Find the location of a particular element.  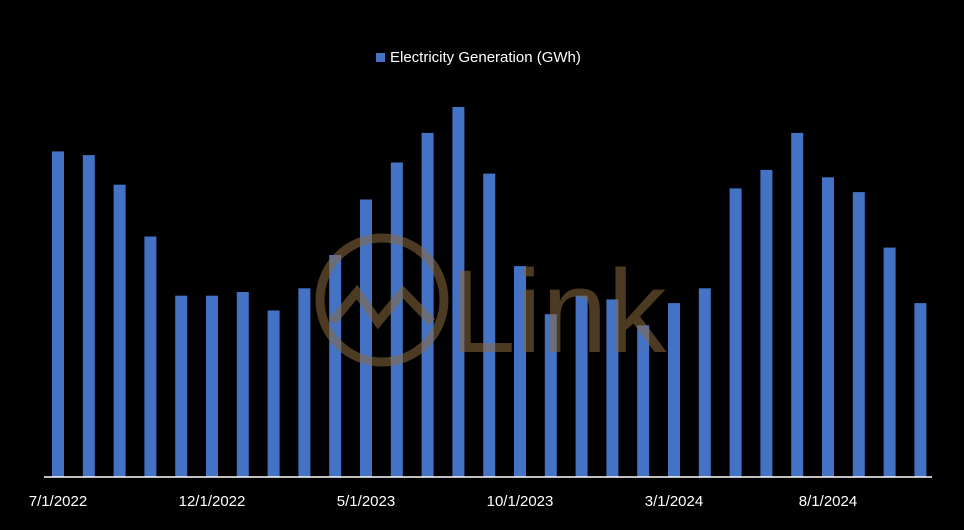

x-tick-label-8-1-2024: 8/1/2024 is located at coordinates (828, 501).